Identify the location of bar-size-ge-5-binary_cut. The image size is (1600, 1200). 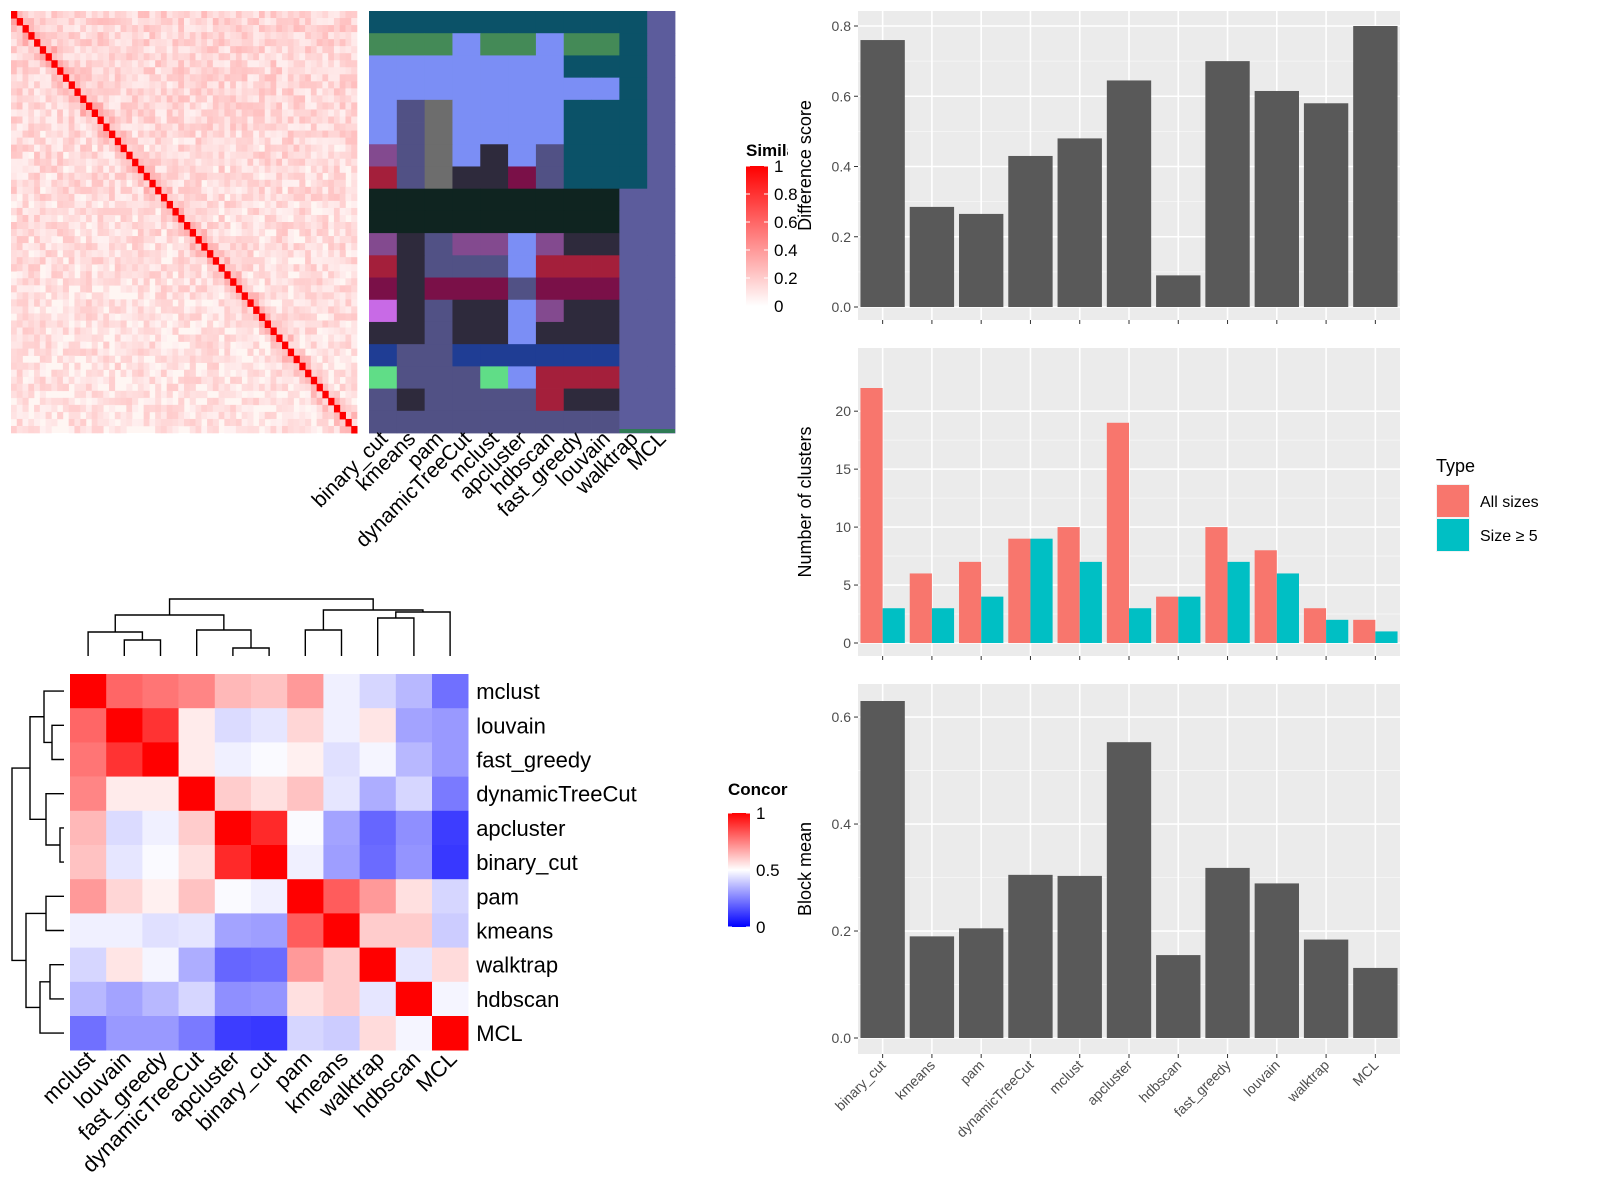
(893, 625).